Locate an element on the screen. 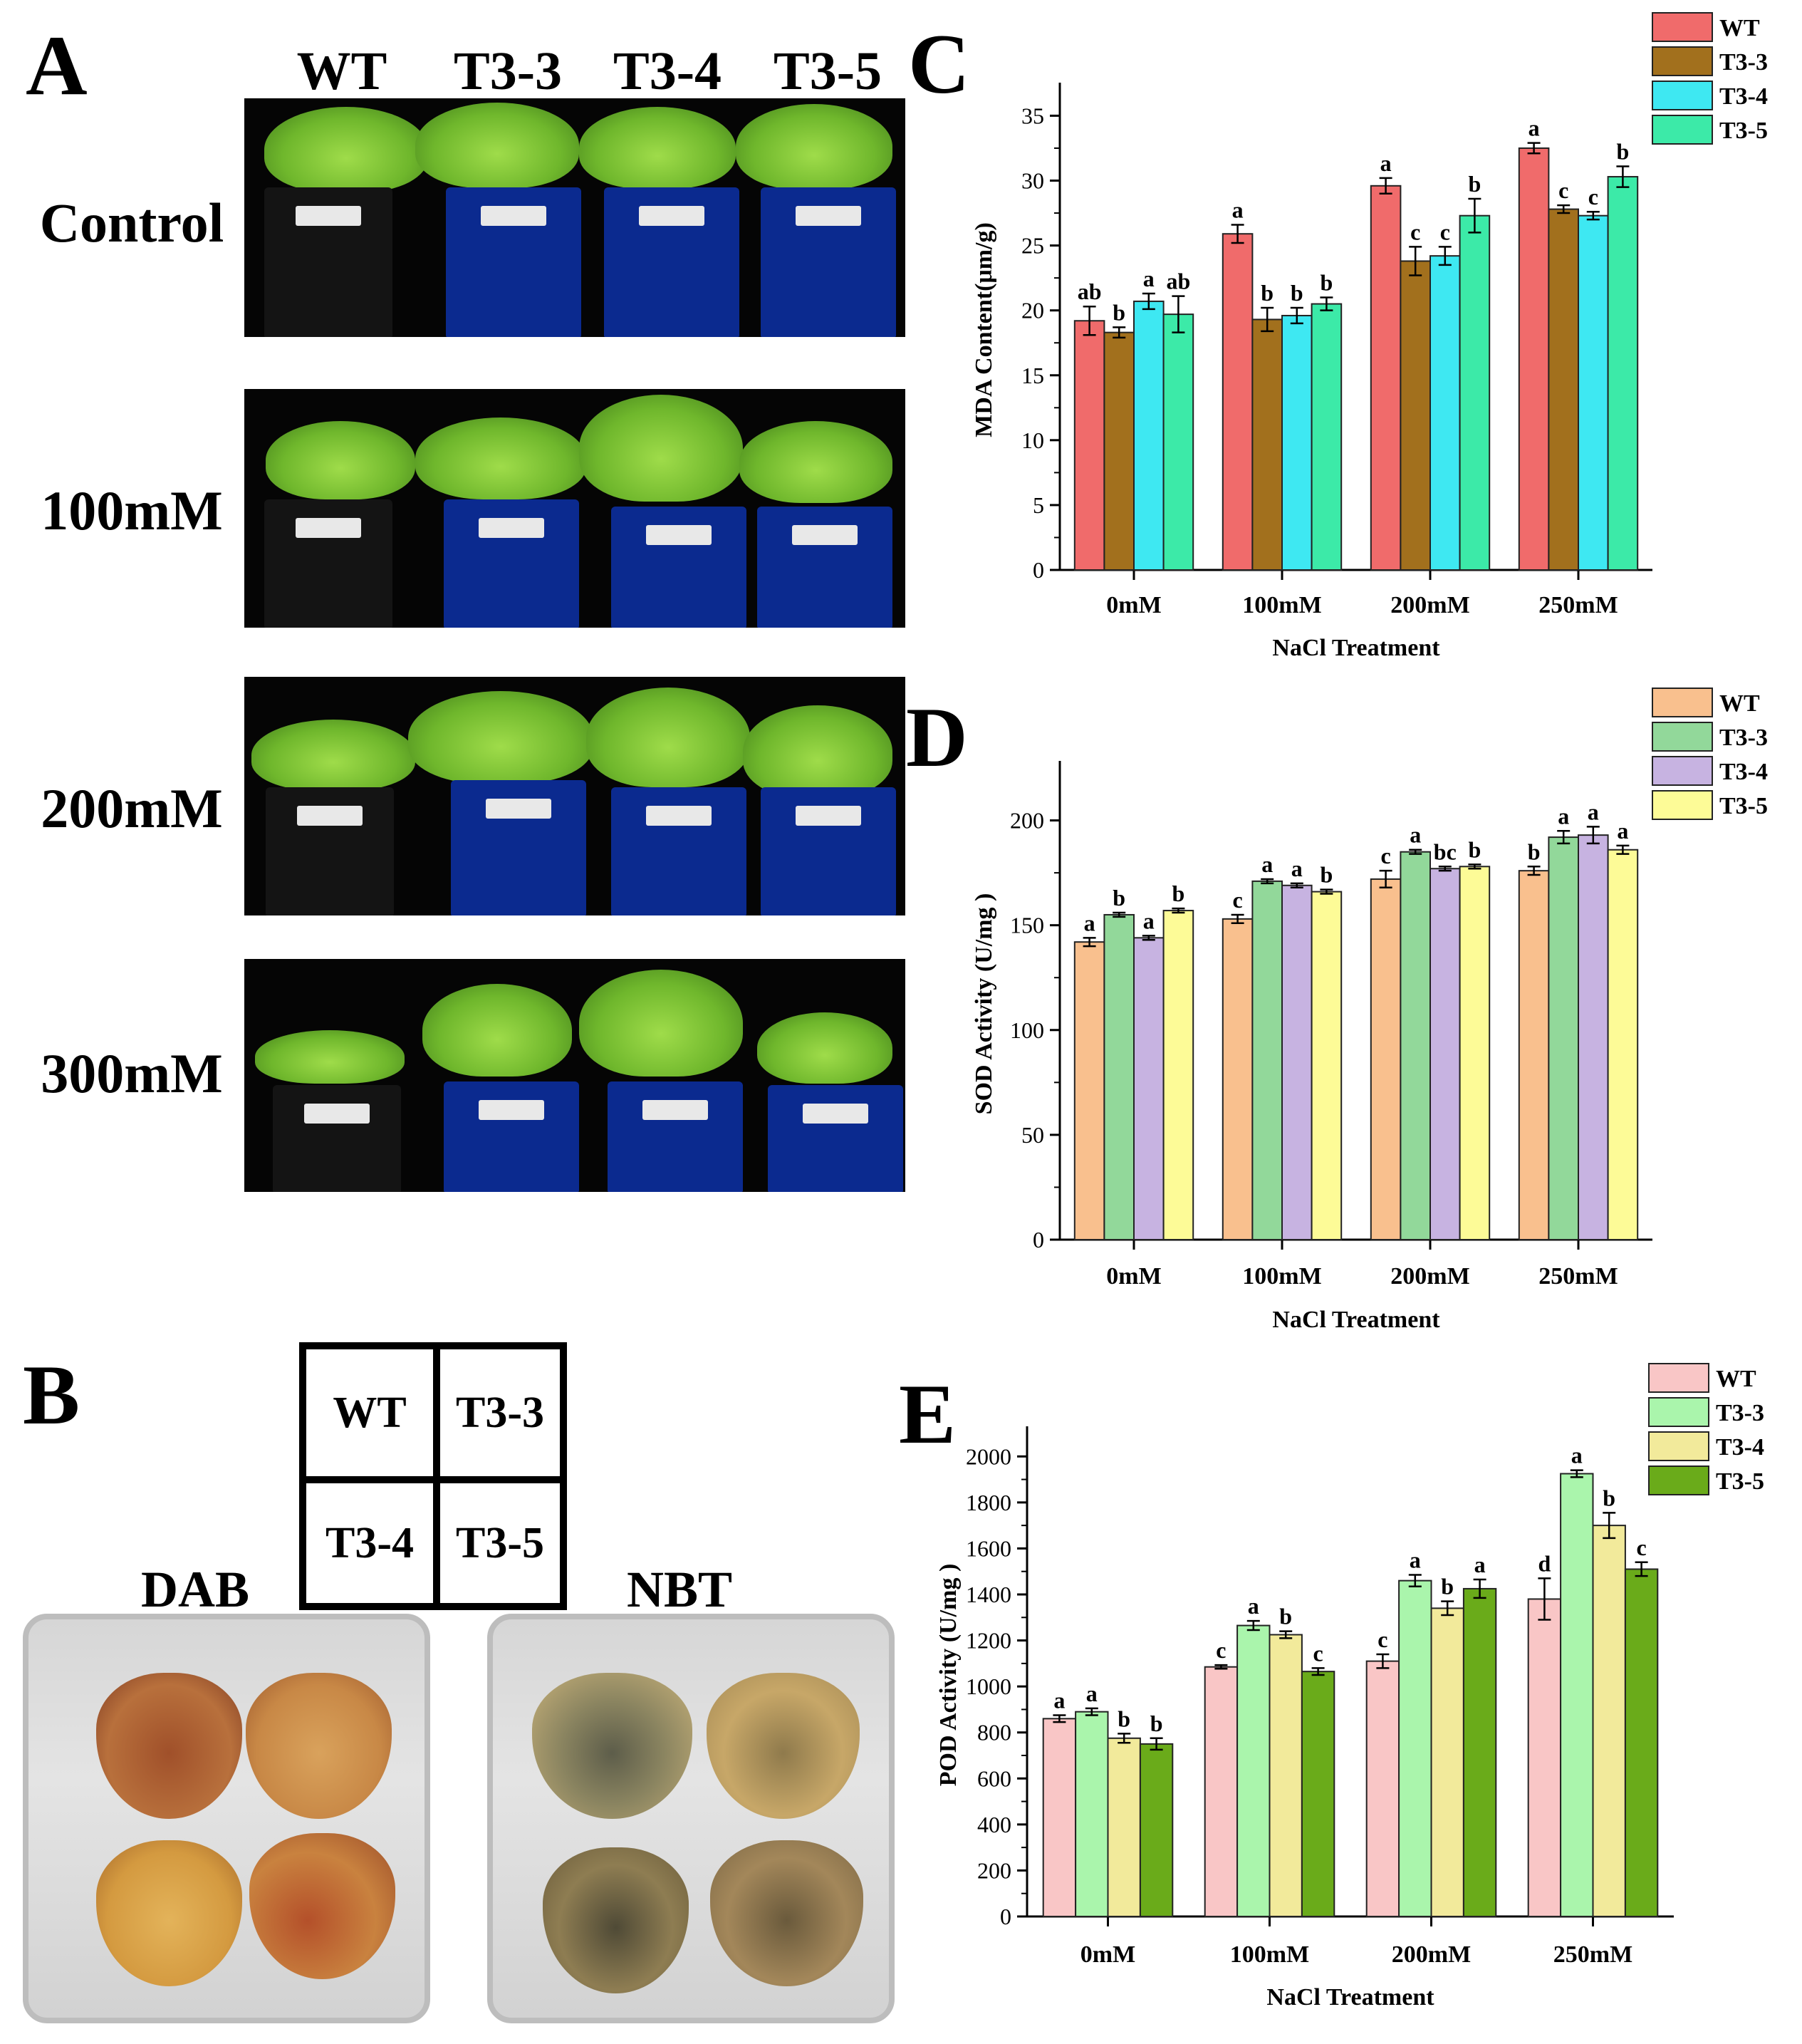 The width and height of the screenshot is (1802, 2044). y-axis-label: POD Activity (U/mg ) is located at coordinates (948, 1676).